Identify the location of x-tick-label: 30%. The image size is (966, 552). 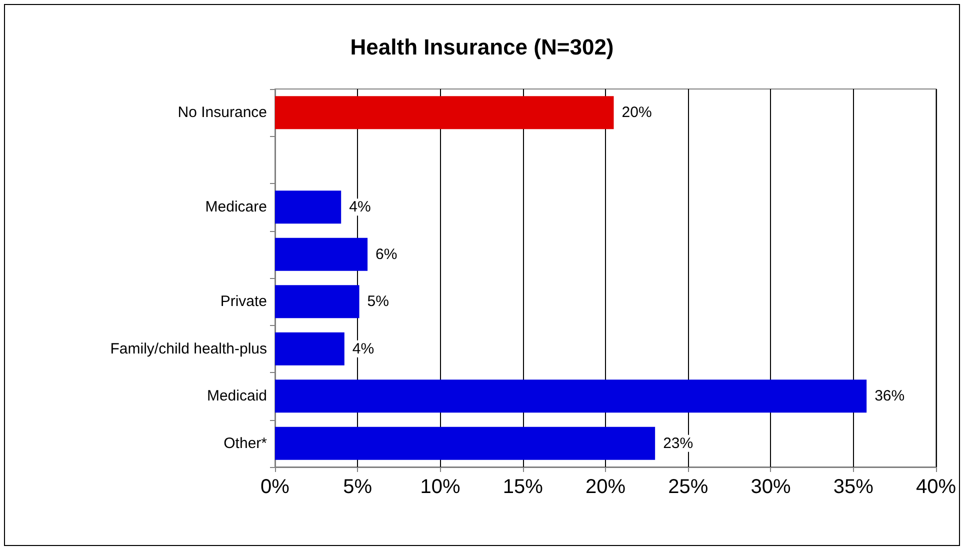
(770, 487).